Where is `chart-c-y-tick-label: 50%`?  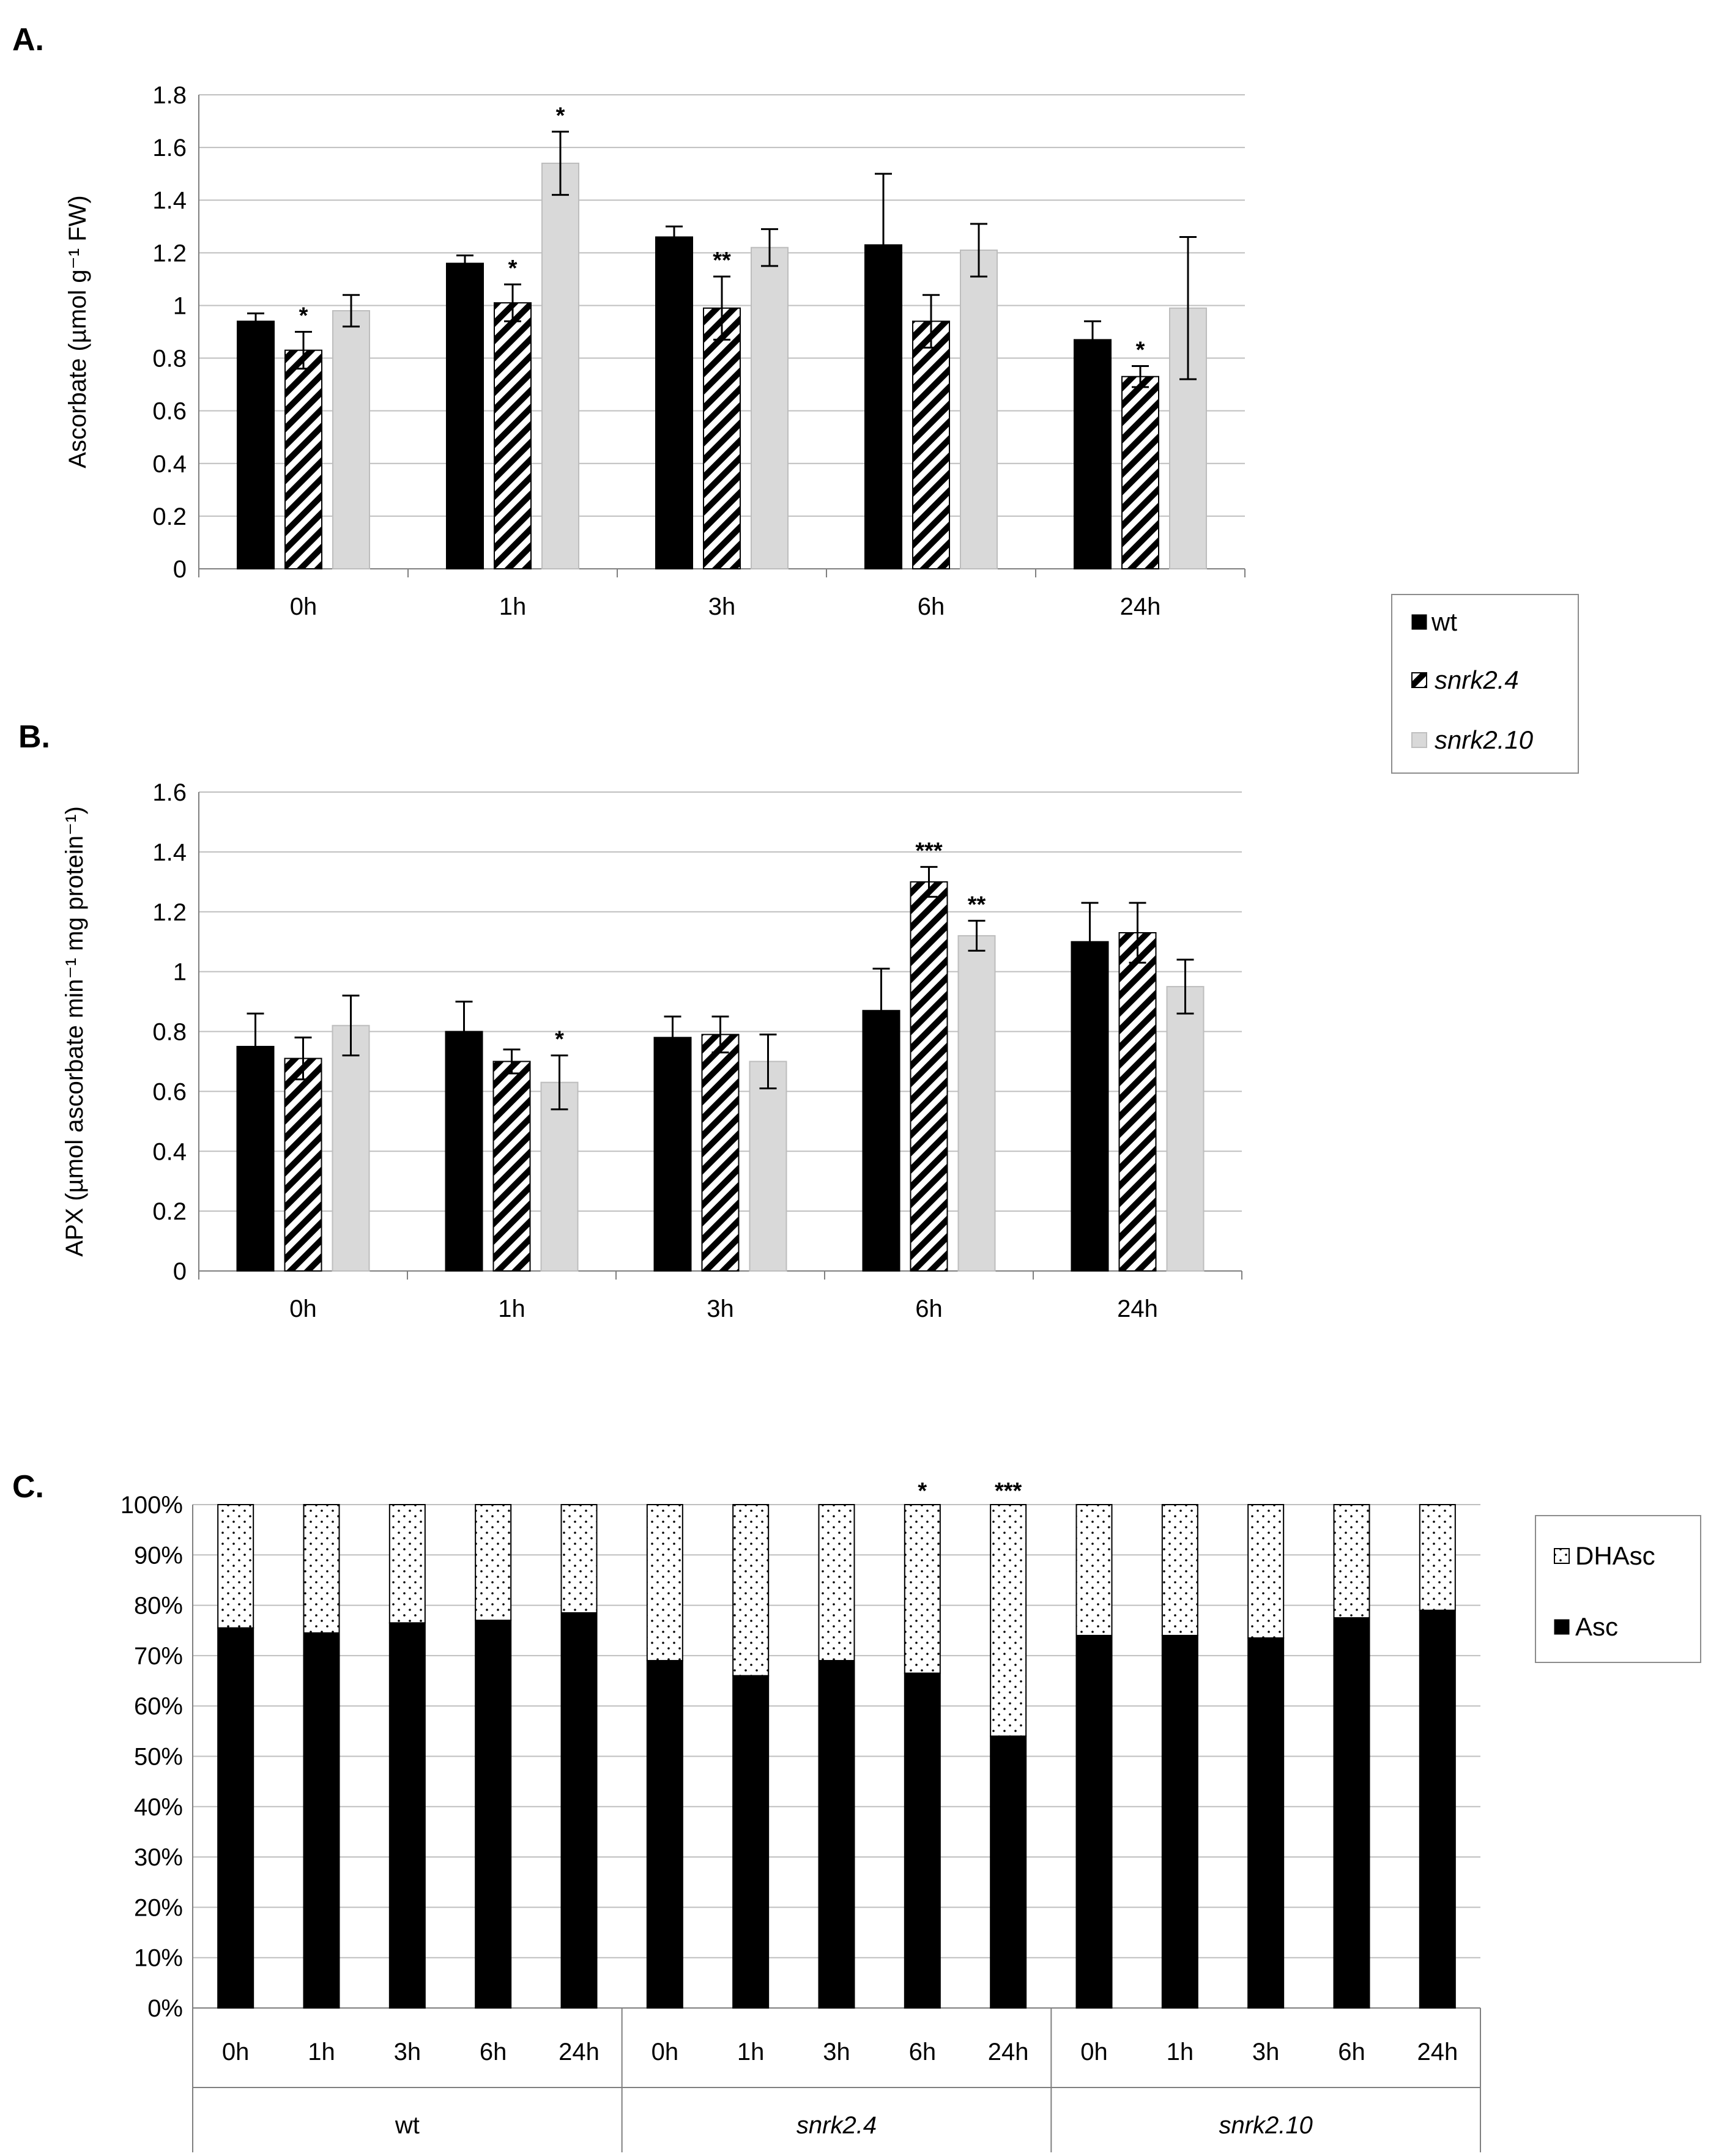 chart-c-y-tick-label: 50% is located at coordinates (158, 1757).